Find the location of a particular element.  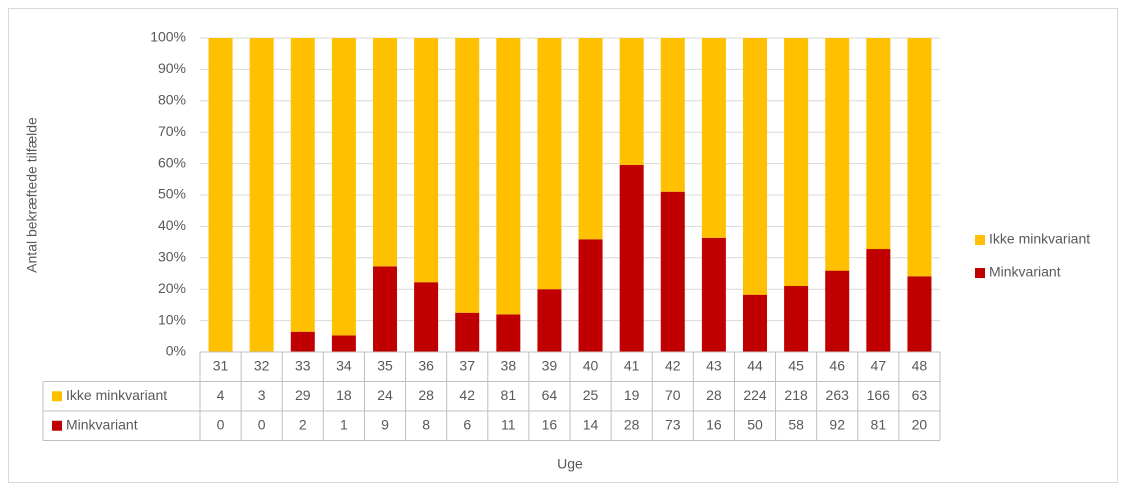

table-cell: 58 is located at coordinates (796, 424).